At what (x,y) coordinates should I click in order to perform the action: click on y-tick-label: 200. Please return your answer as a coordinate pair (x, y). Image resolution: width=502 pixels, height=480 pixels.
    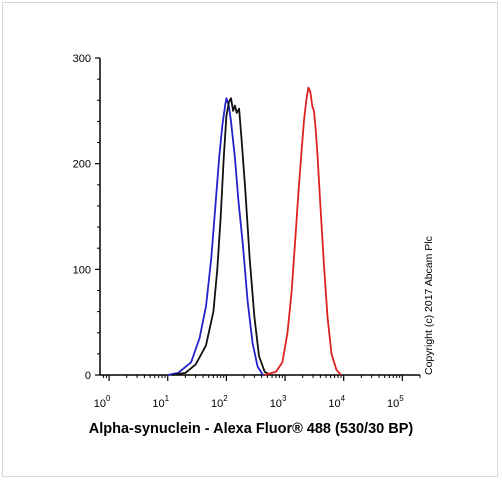
    Looking at the image, I should click on (82, 165).